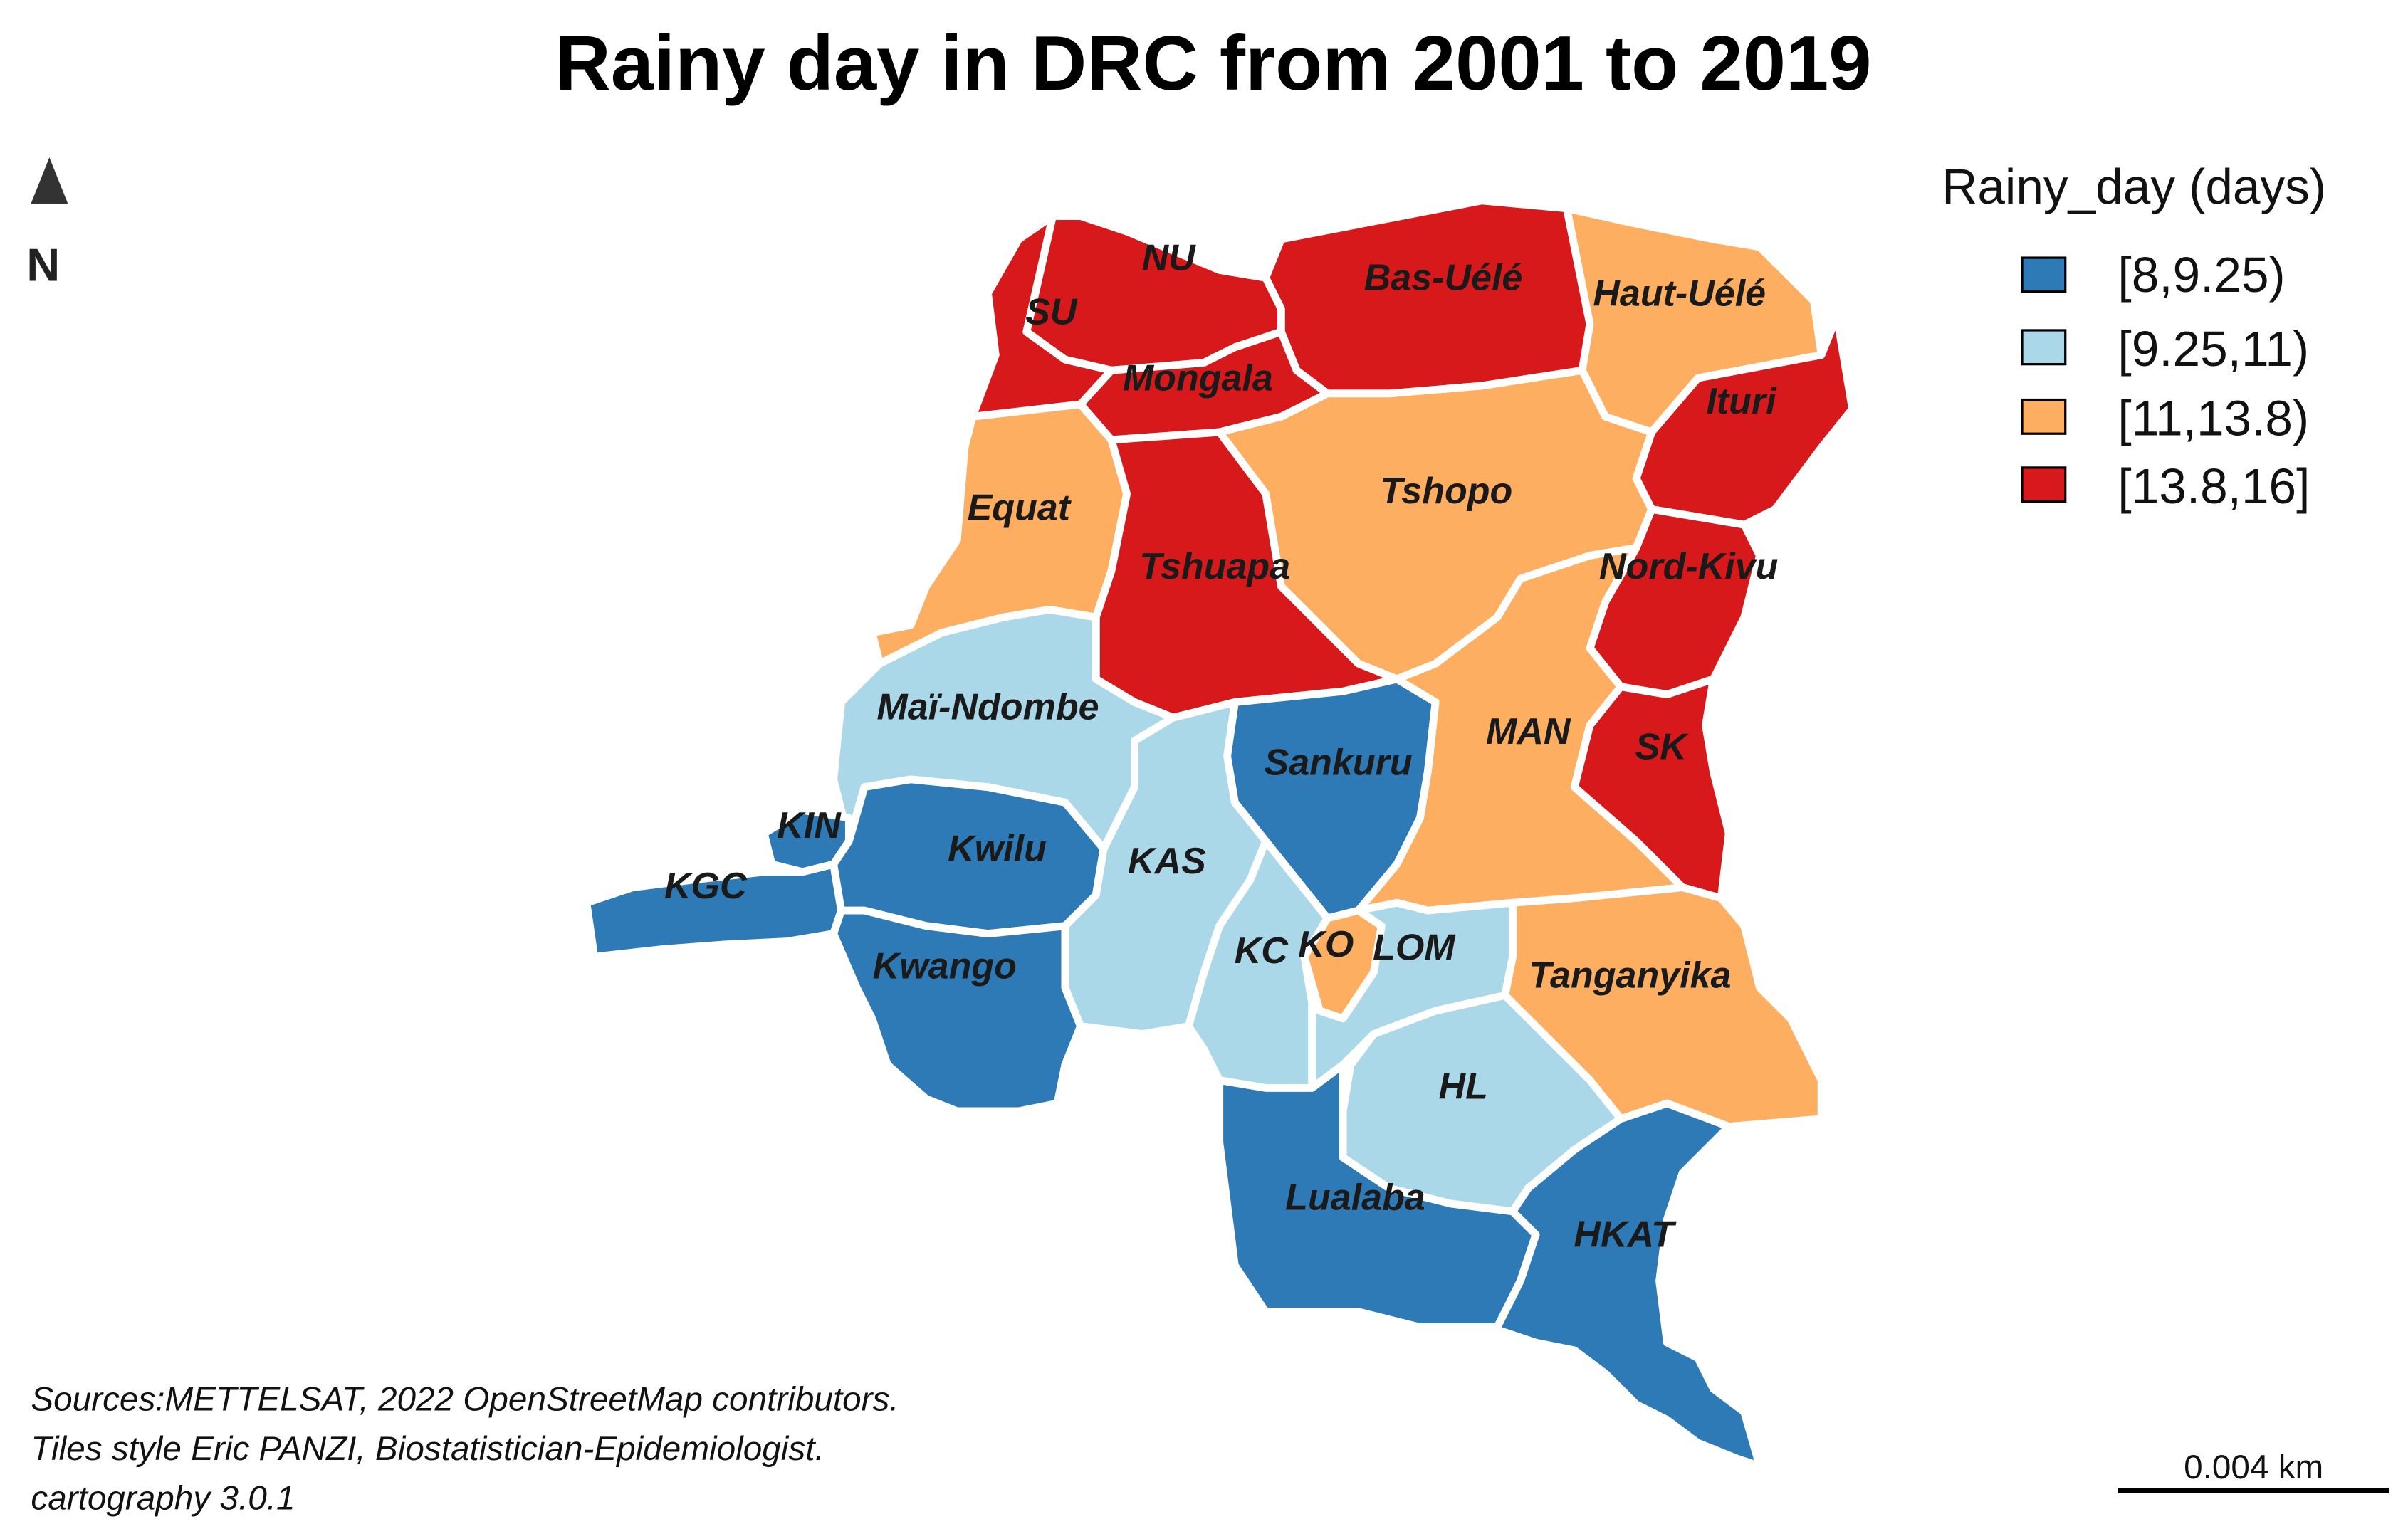 The image size is (2408, 1534). I want to click on province-label: KO, so click(1326, 944).